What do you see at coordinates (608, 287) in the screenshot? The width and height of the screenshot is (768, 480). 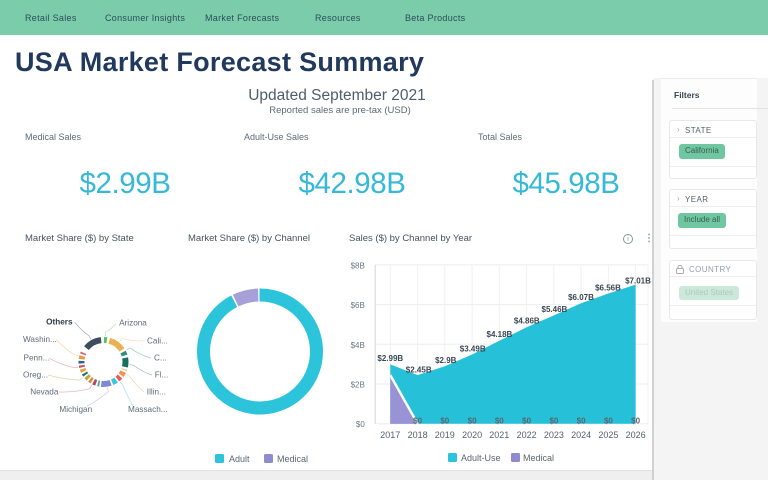 I see `svg-text: $6.56B` at bounding box center [608, 287].